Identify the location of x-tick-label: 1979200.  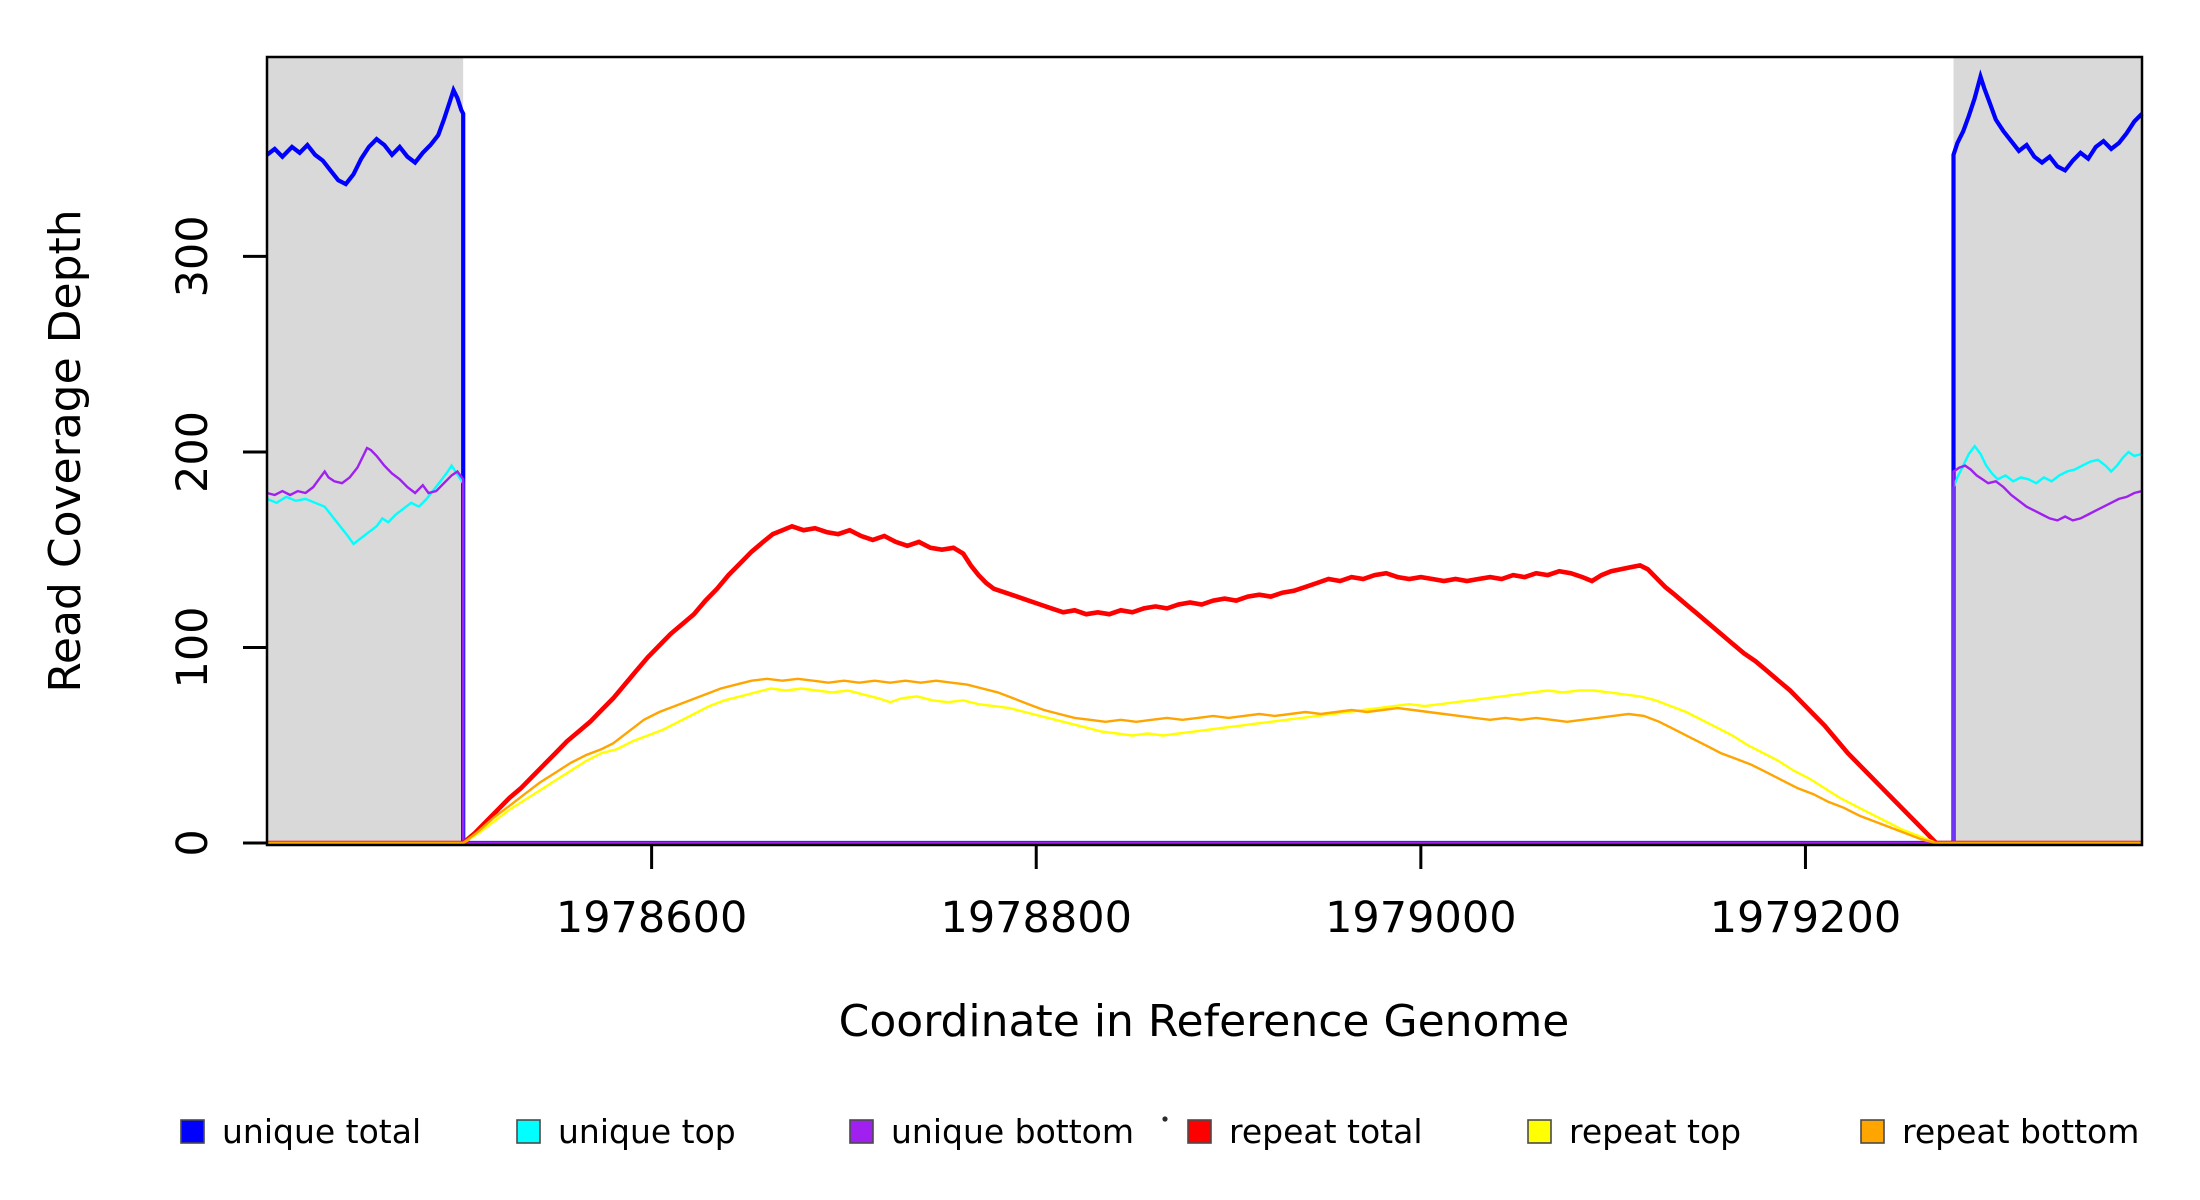
(1806, 918).